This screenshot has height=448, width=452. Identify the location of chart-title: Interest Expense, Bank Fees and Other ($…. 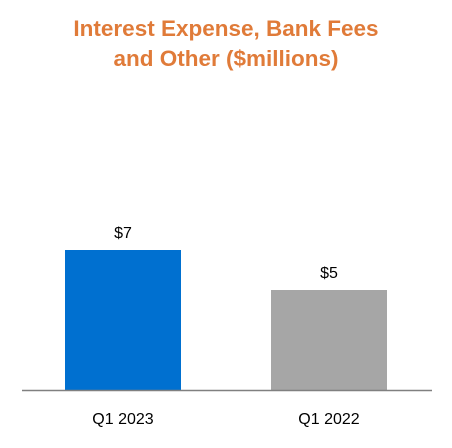
(226, 44).